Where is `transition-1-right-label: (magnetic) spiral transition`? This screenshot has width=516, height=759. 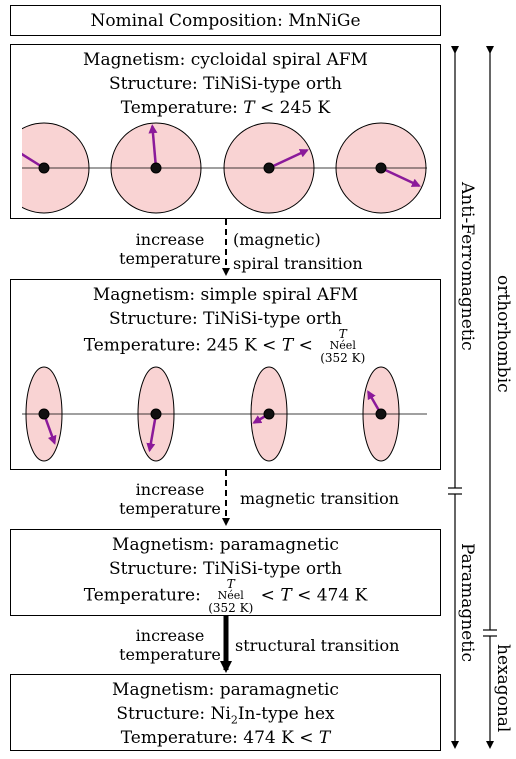
transition-1-right-label: (magnetic) spiral transition is located at coordinates (298, 251).